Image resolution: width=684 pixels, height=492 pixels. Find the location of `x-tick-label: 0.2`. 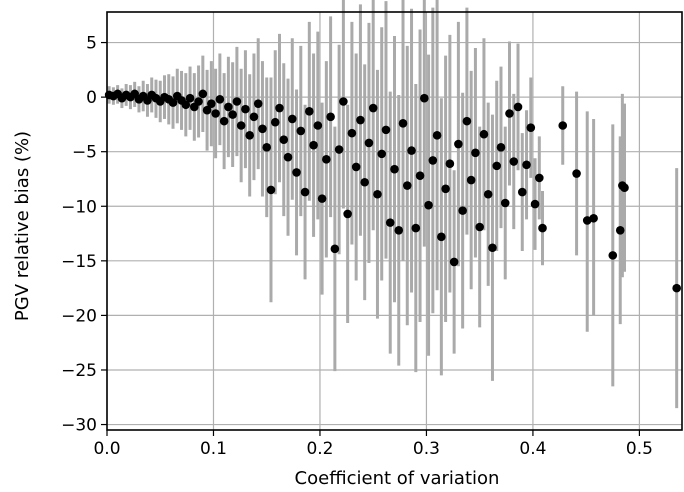

x-tick-label: 0.2 is located at coordinates (319, 449).